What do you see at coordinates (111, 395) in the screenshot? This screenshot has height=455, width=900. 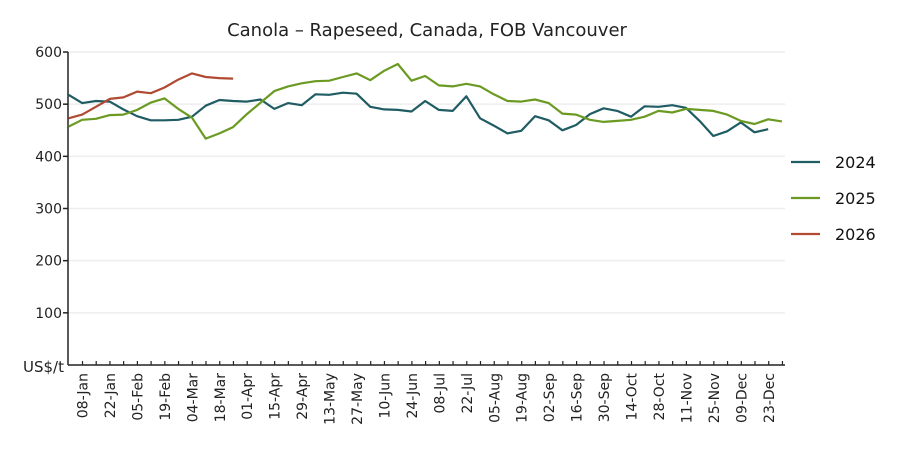 I see `x-tick-label: 22-Jan` at bounding box center [111, 395].